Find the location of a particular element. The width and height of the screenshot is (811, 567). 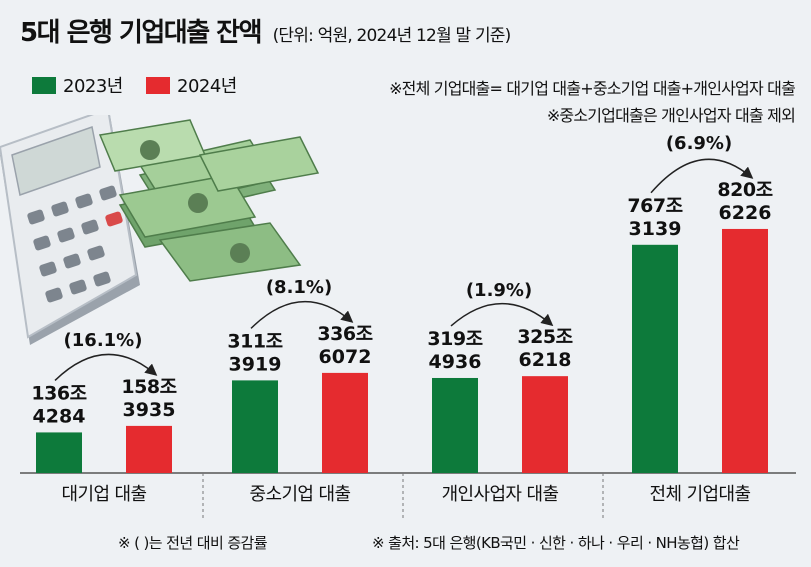

data-label: 336조 is located at coordinates (344, 334).